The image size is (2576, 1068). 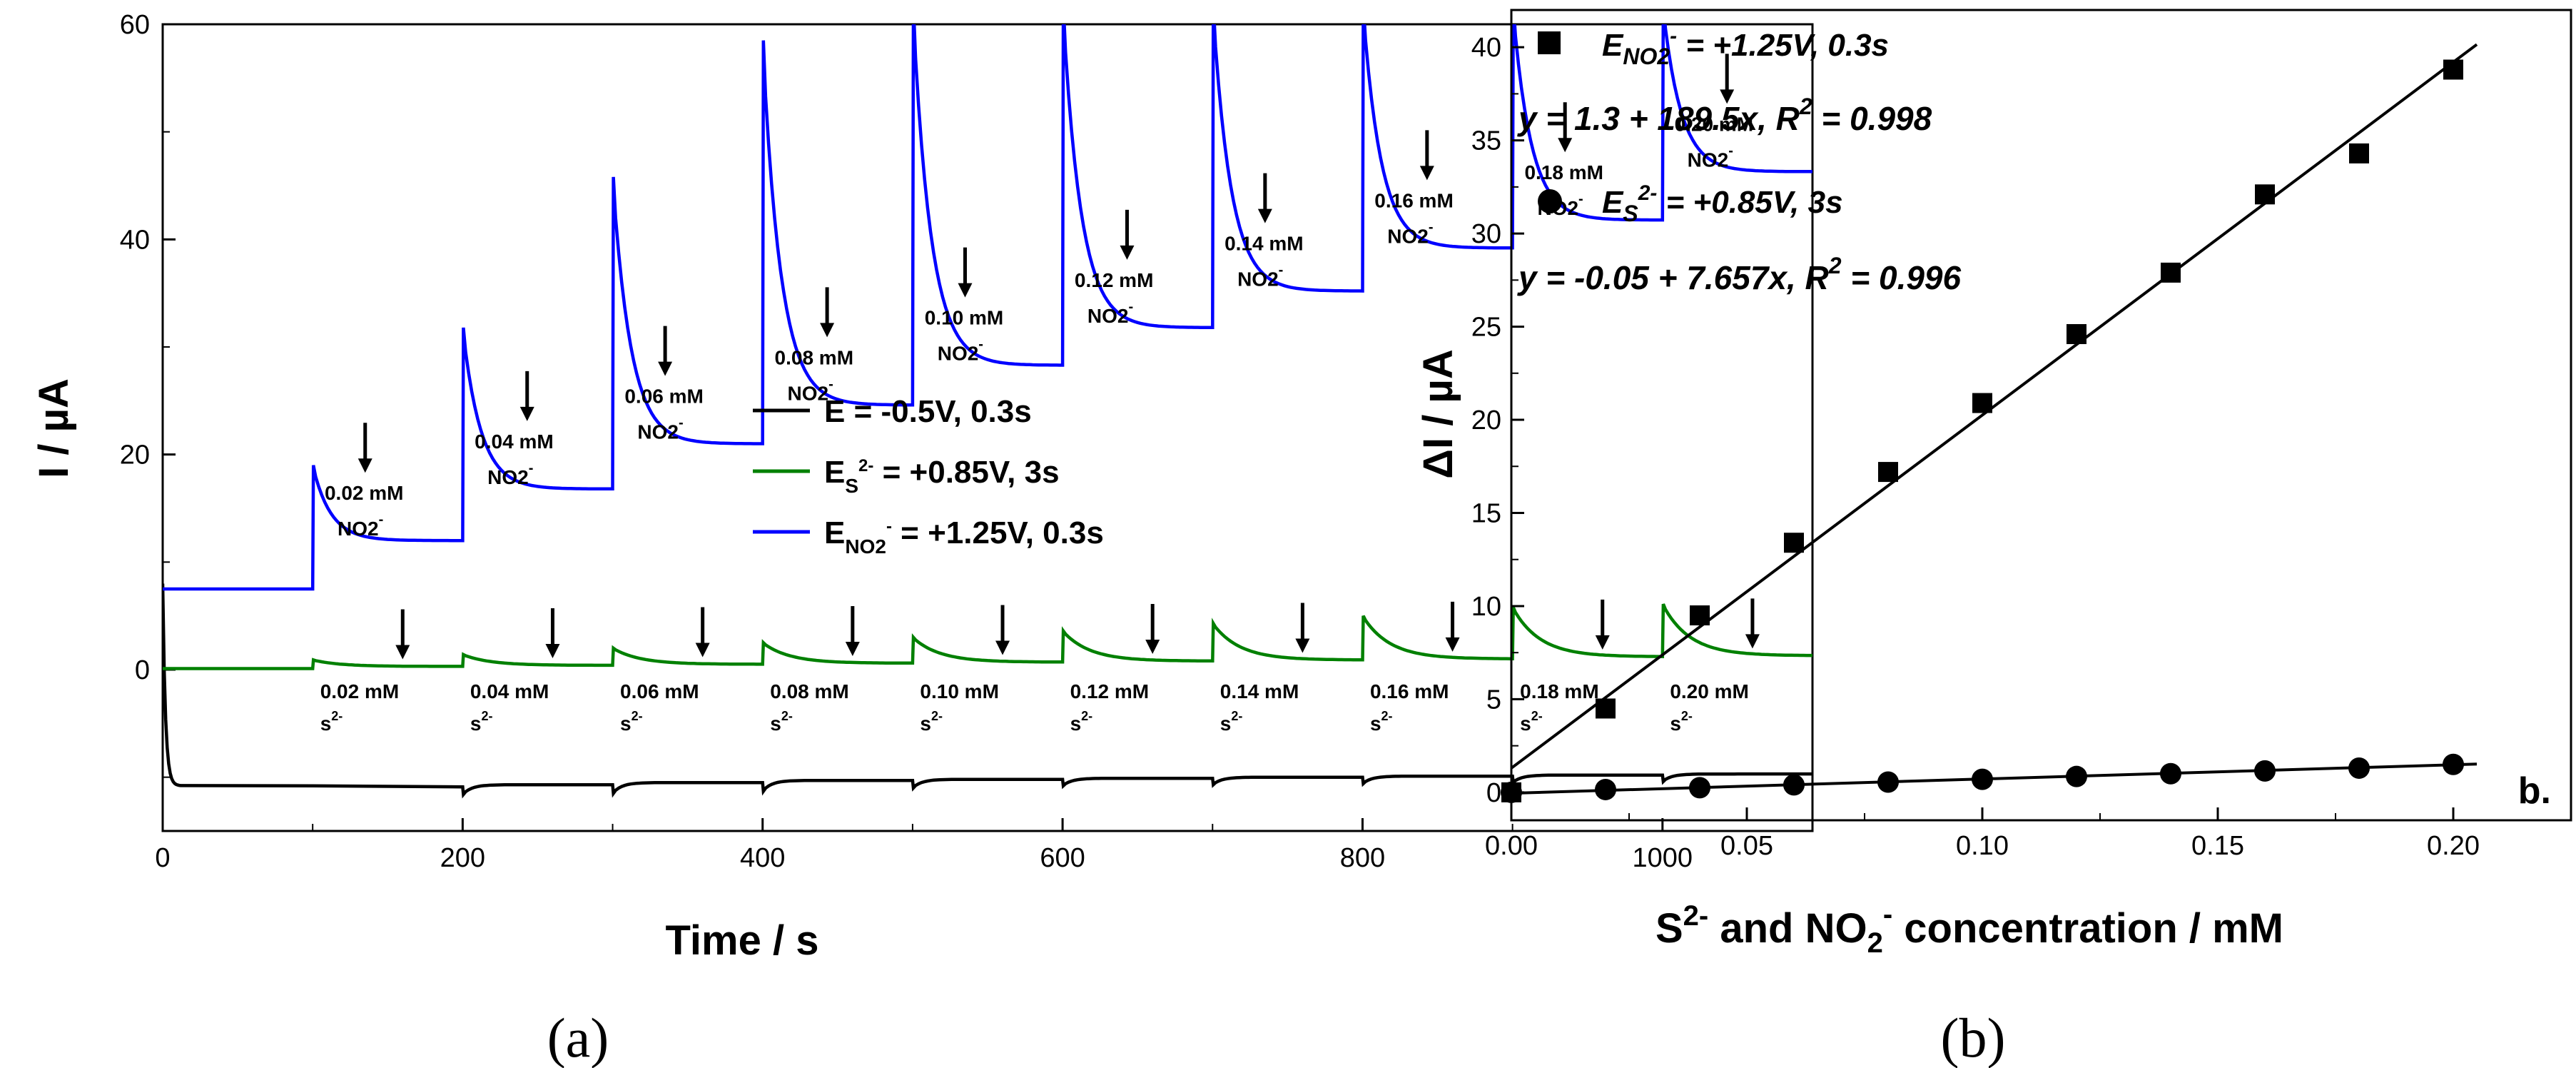 I want to click on legend-marker-square, so click(x=1549, y=42).